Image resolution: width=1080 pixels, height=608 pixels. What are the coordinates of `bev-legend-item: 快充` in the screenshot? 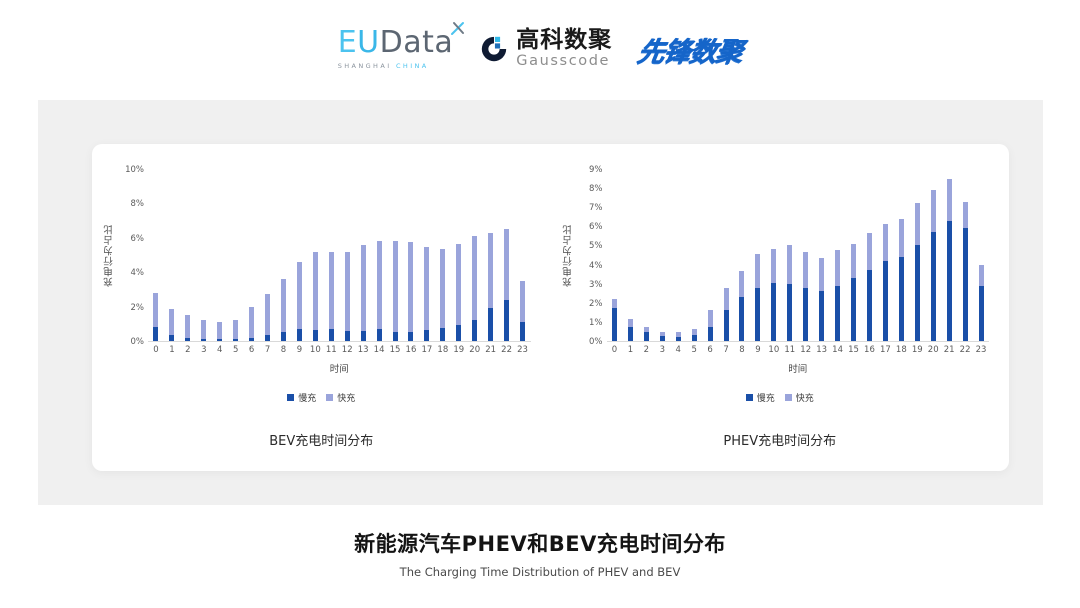 It's located at (340, 397).